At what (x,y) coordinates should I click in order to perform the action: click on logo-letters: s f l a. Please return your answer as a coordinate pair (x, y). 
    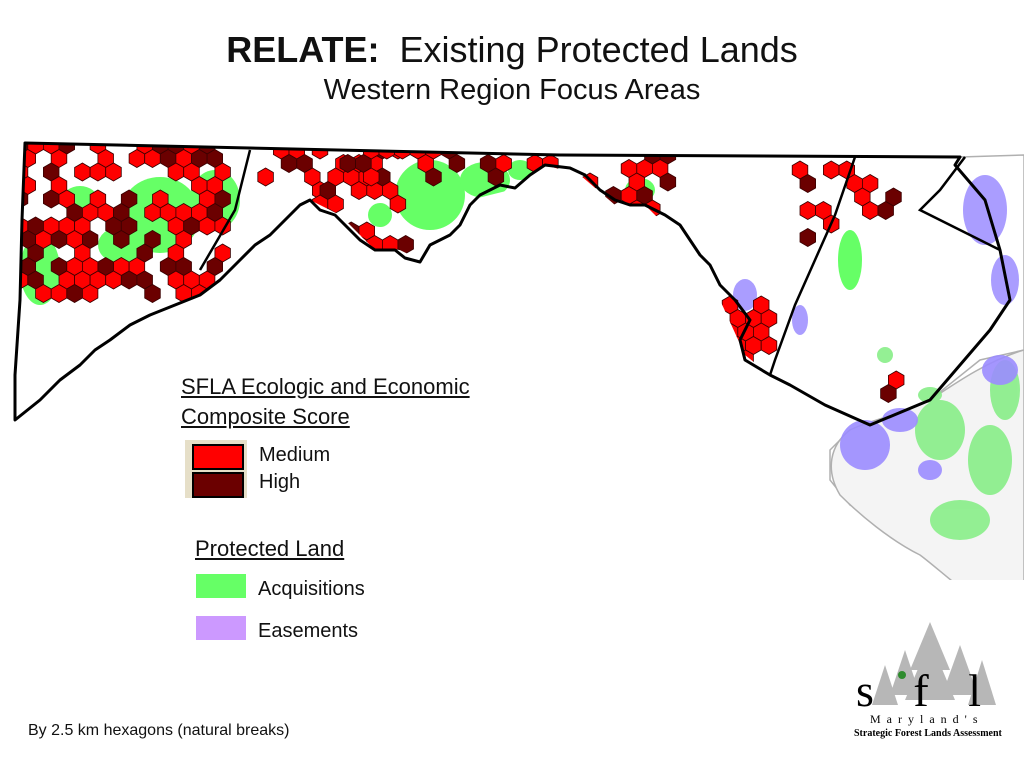
    Looking at the image, I should click on (938, 690).